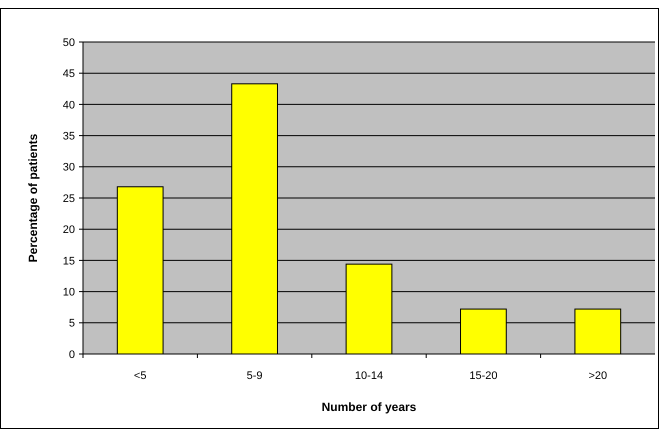 Image resolution: width=659 pixels, height=429 pixels. Describe the element at coordinates (33, 197) in the screenshot. I see `y-axis-title: Percentage of patients` at that location.